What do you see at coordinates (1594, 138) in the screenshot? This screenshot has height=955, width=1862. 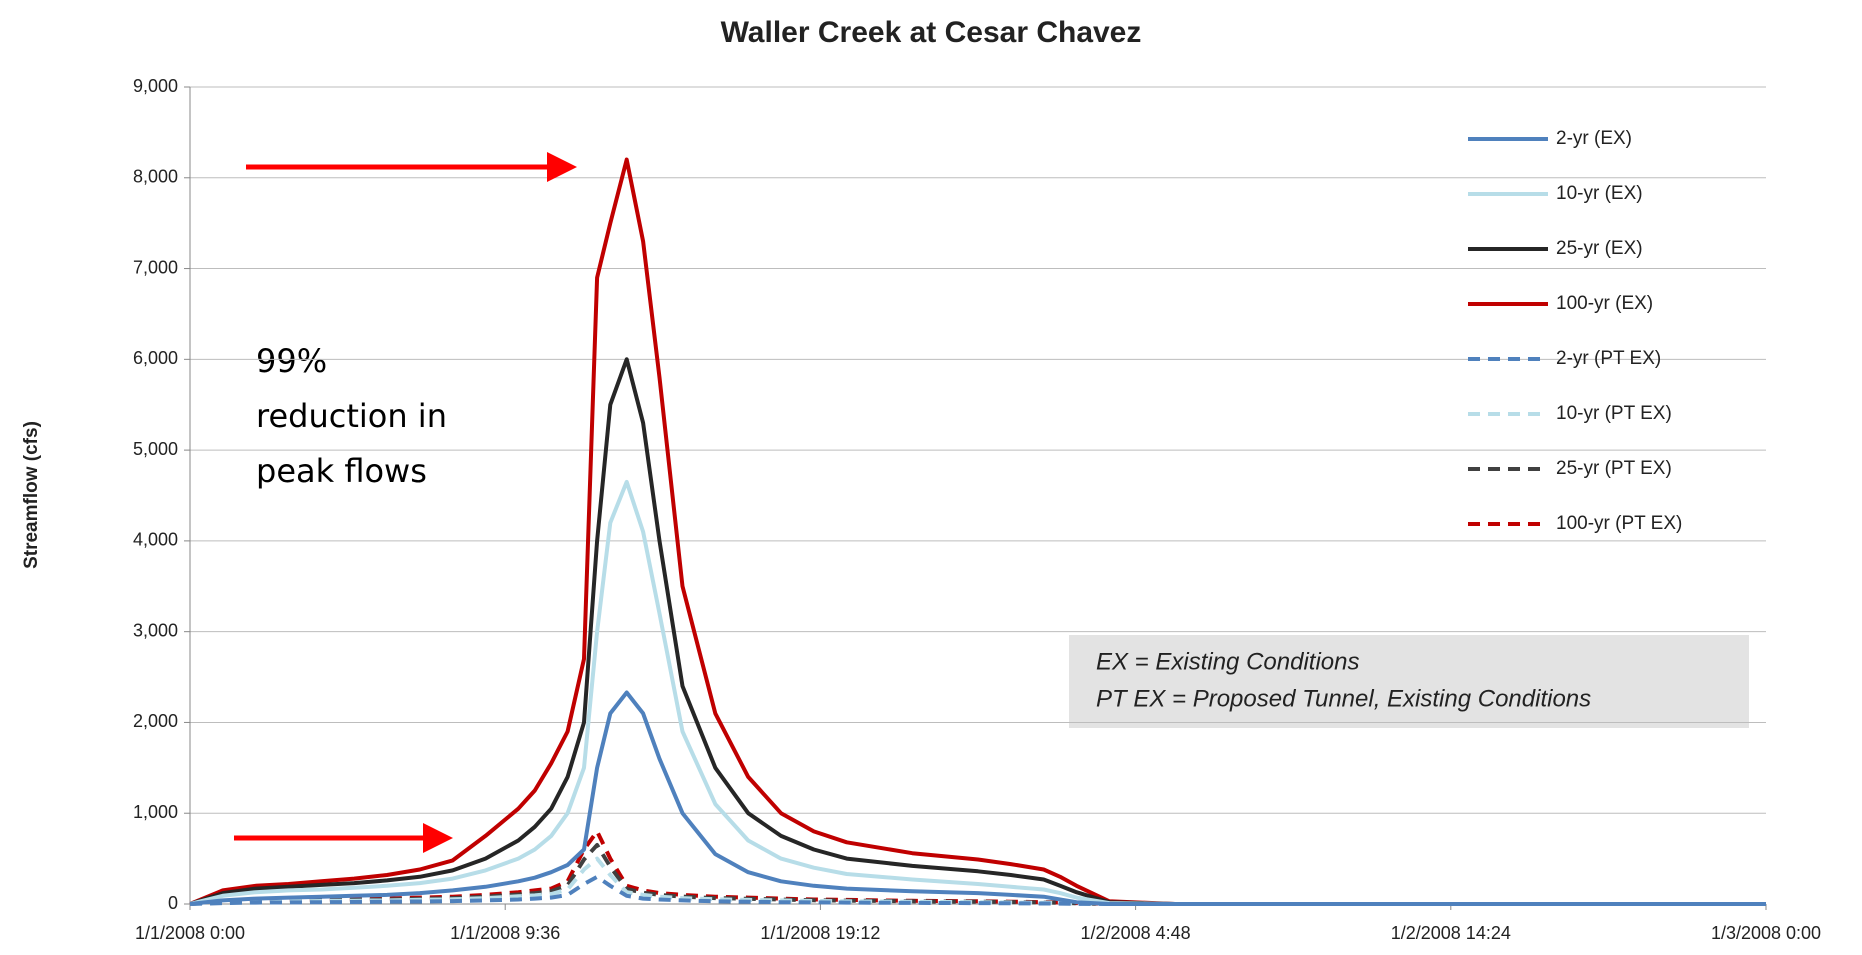 I see `legend-label: 2-yr (EX)` at bounding box center [1594, 138].